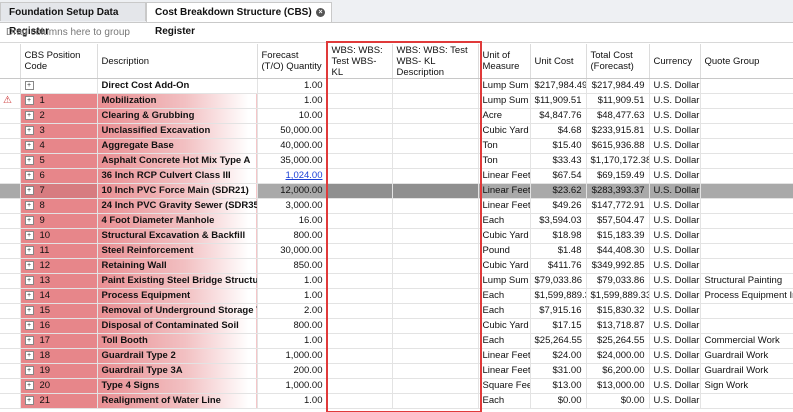  What do you see at coordinates (292, 281) in the screenshot?
I see `cell: 1.00` at bounding box center [292, 281].